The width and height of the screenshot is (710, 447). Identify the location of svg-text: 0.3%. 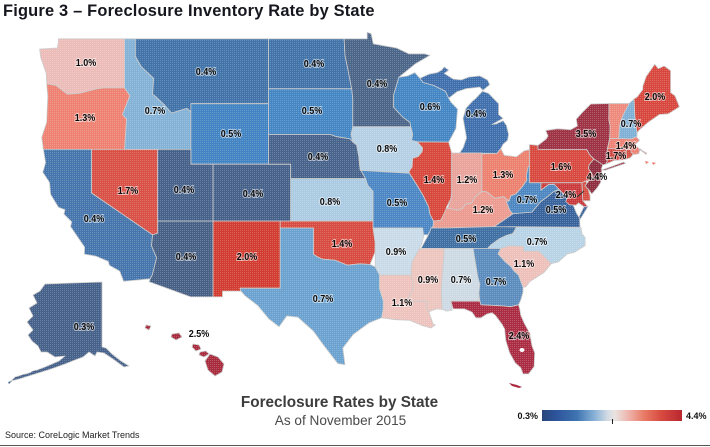
(84, 327).